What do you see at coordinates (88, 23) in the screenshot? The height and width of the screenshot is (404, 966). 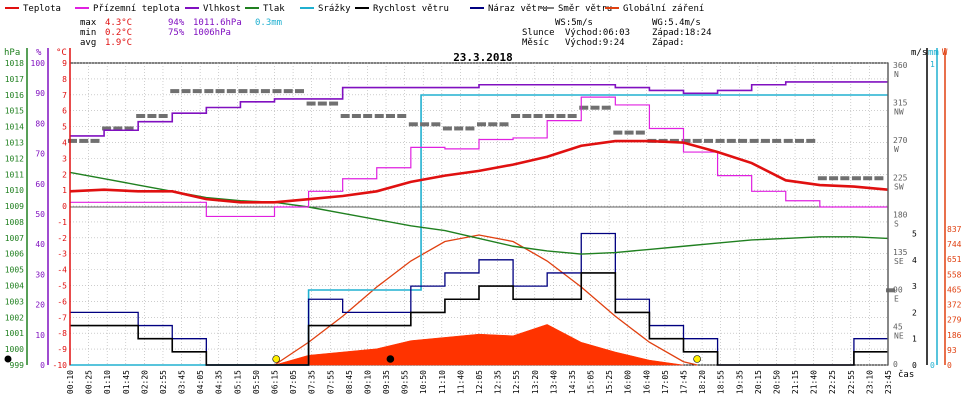 I see `stat-label: max` at bounding box center [88, 23].